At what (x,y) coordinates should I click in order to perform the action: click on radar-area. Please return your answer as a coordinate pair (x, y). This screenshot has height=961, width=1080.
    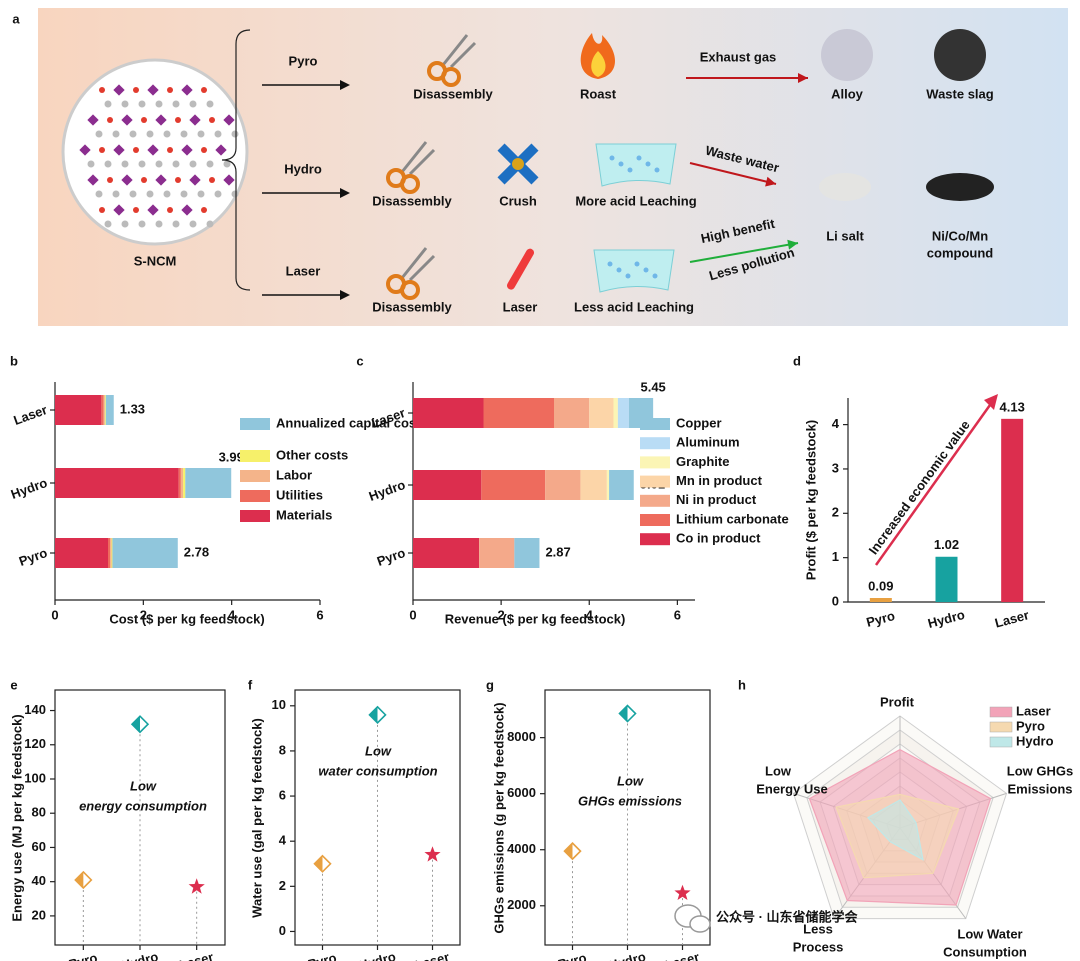
    Looking at the image, I should click on (895, 830).